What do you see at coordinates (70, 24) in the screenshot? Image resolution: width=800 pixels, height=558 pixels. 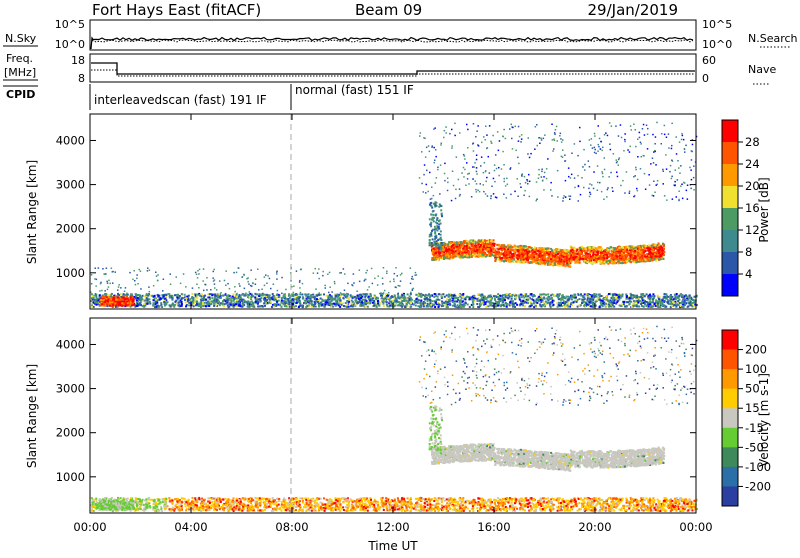 I see `nsky-tick-top: 10^5` at bounding box center [70, 24].